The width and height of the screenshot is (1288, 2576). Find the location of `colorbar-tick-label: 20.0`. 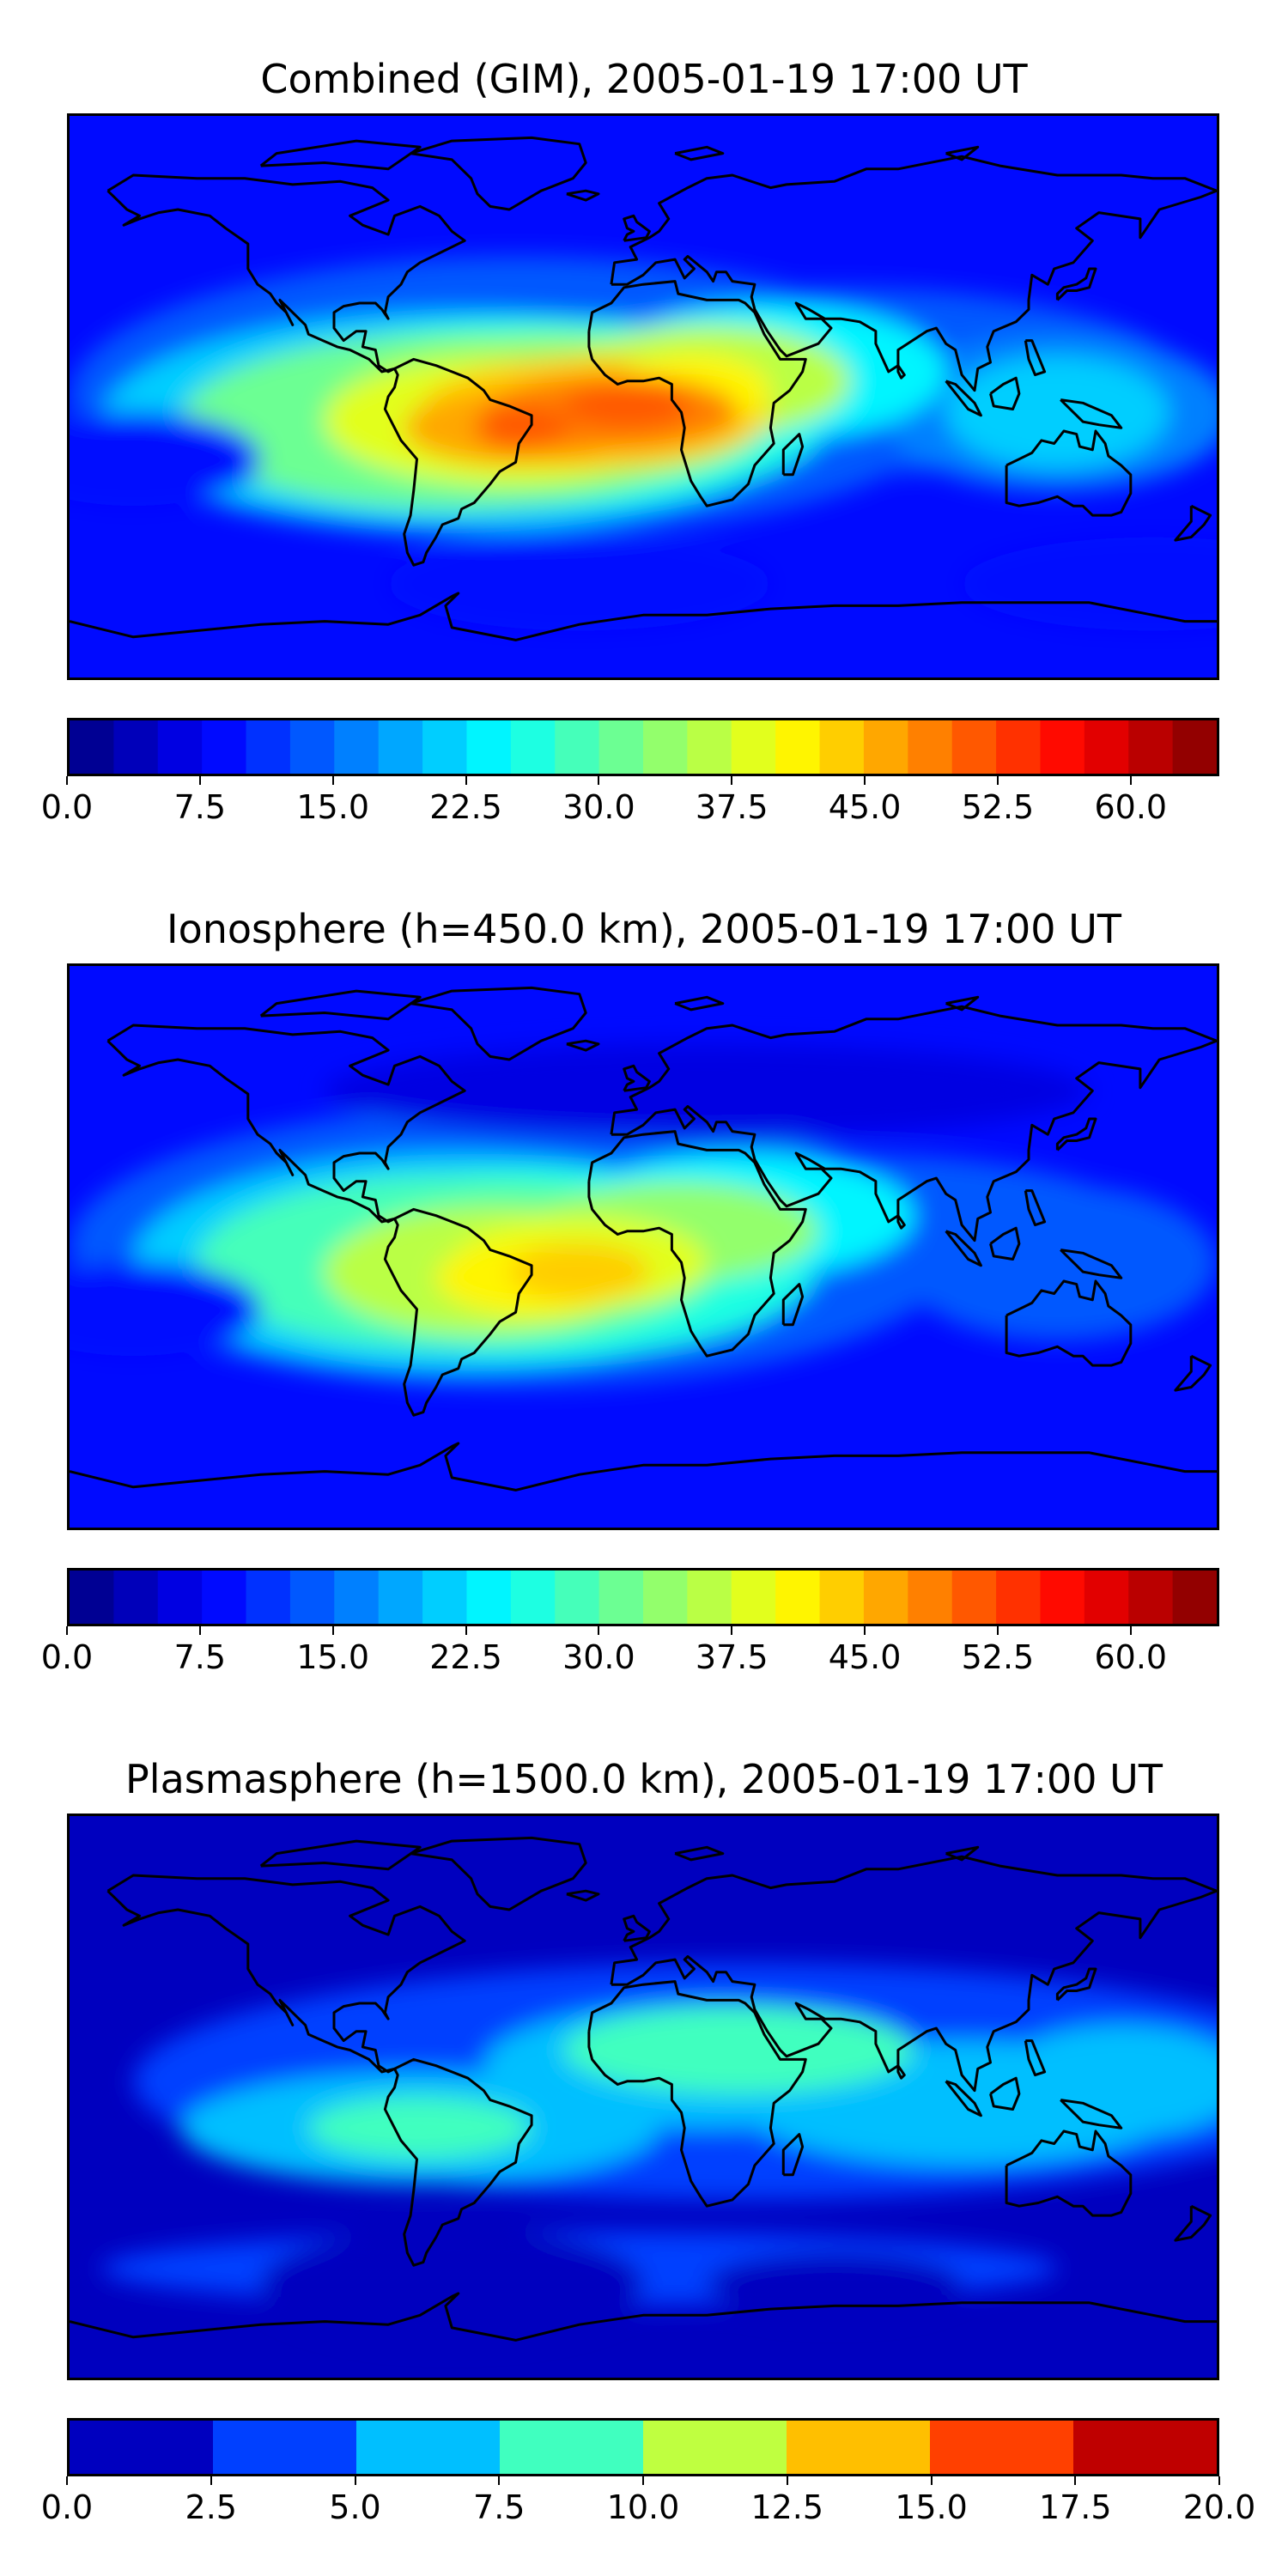

colorbar-tick-label: 20.0 is located at coordinates (1219, 2507).